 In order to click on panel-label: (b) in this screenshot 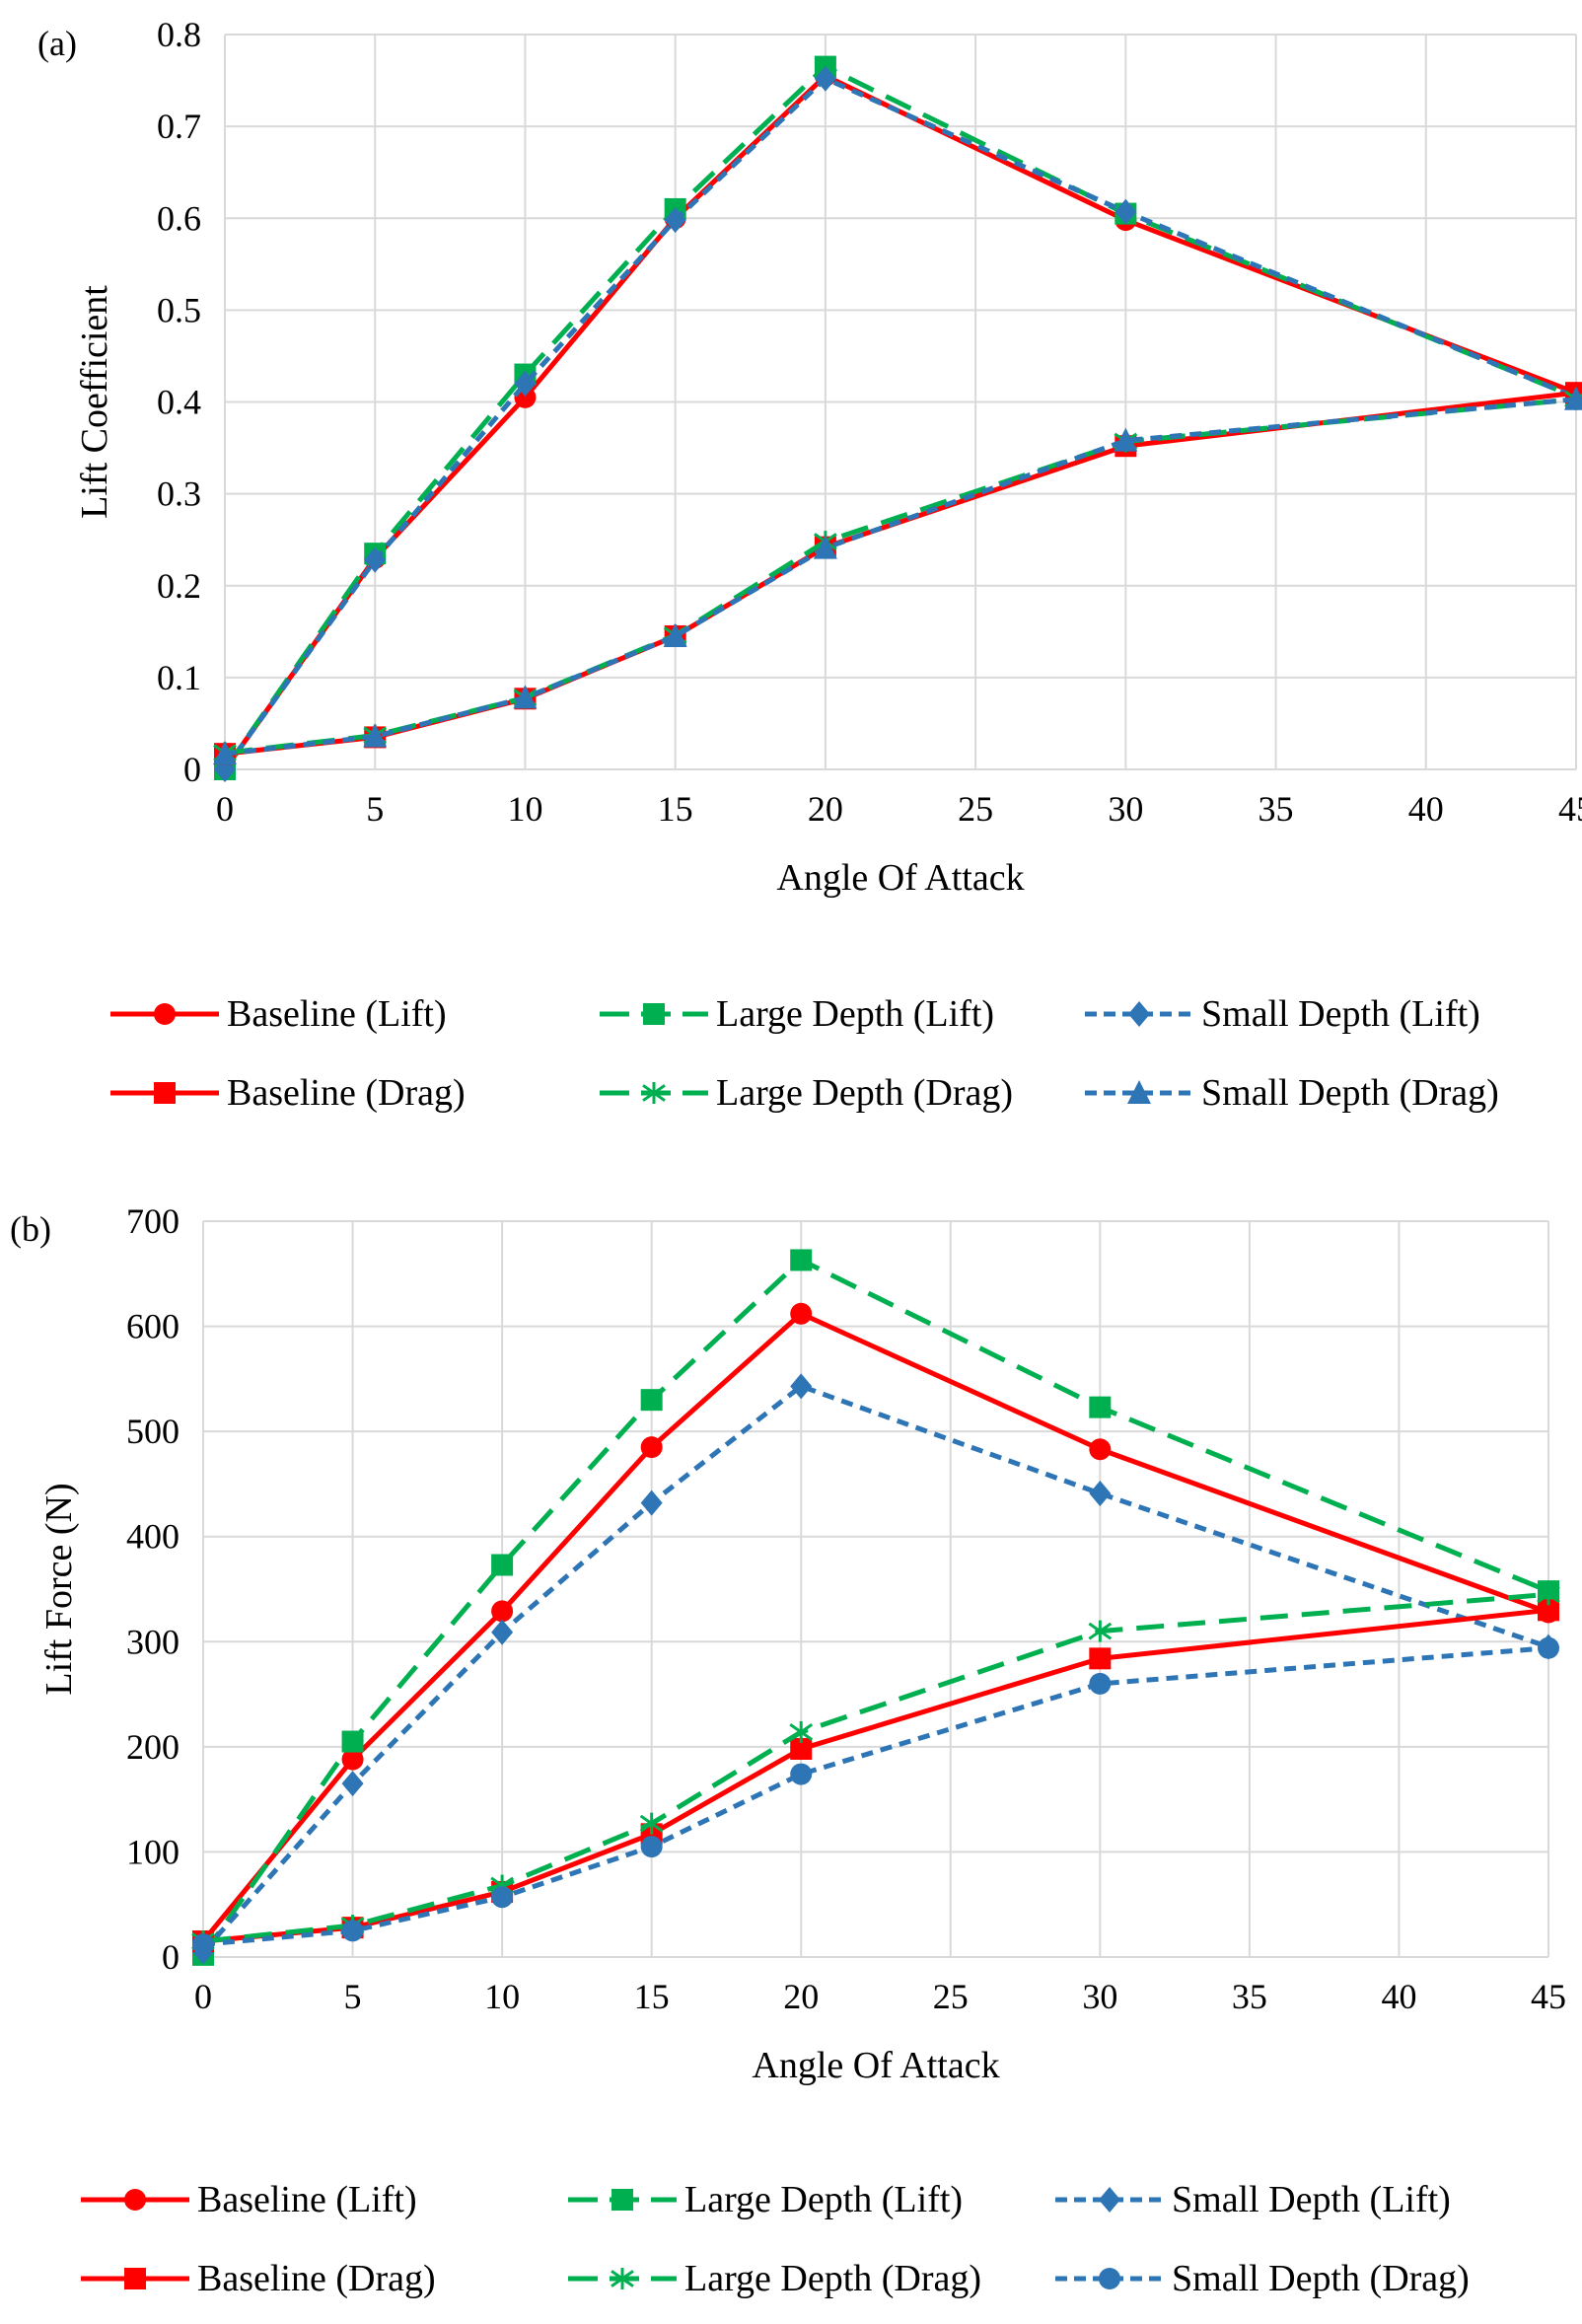, I will do `click(30, 1229)`.